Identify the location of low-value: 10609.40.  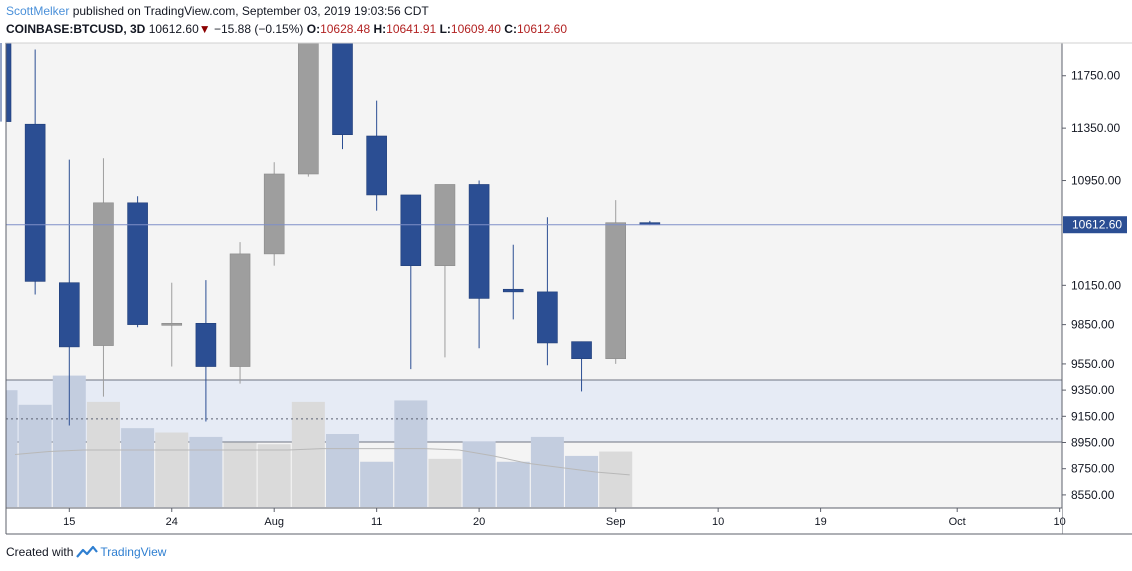
(475, 29).